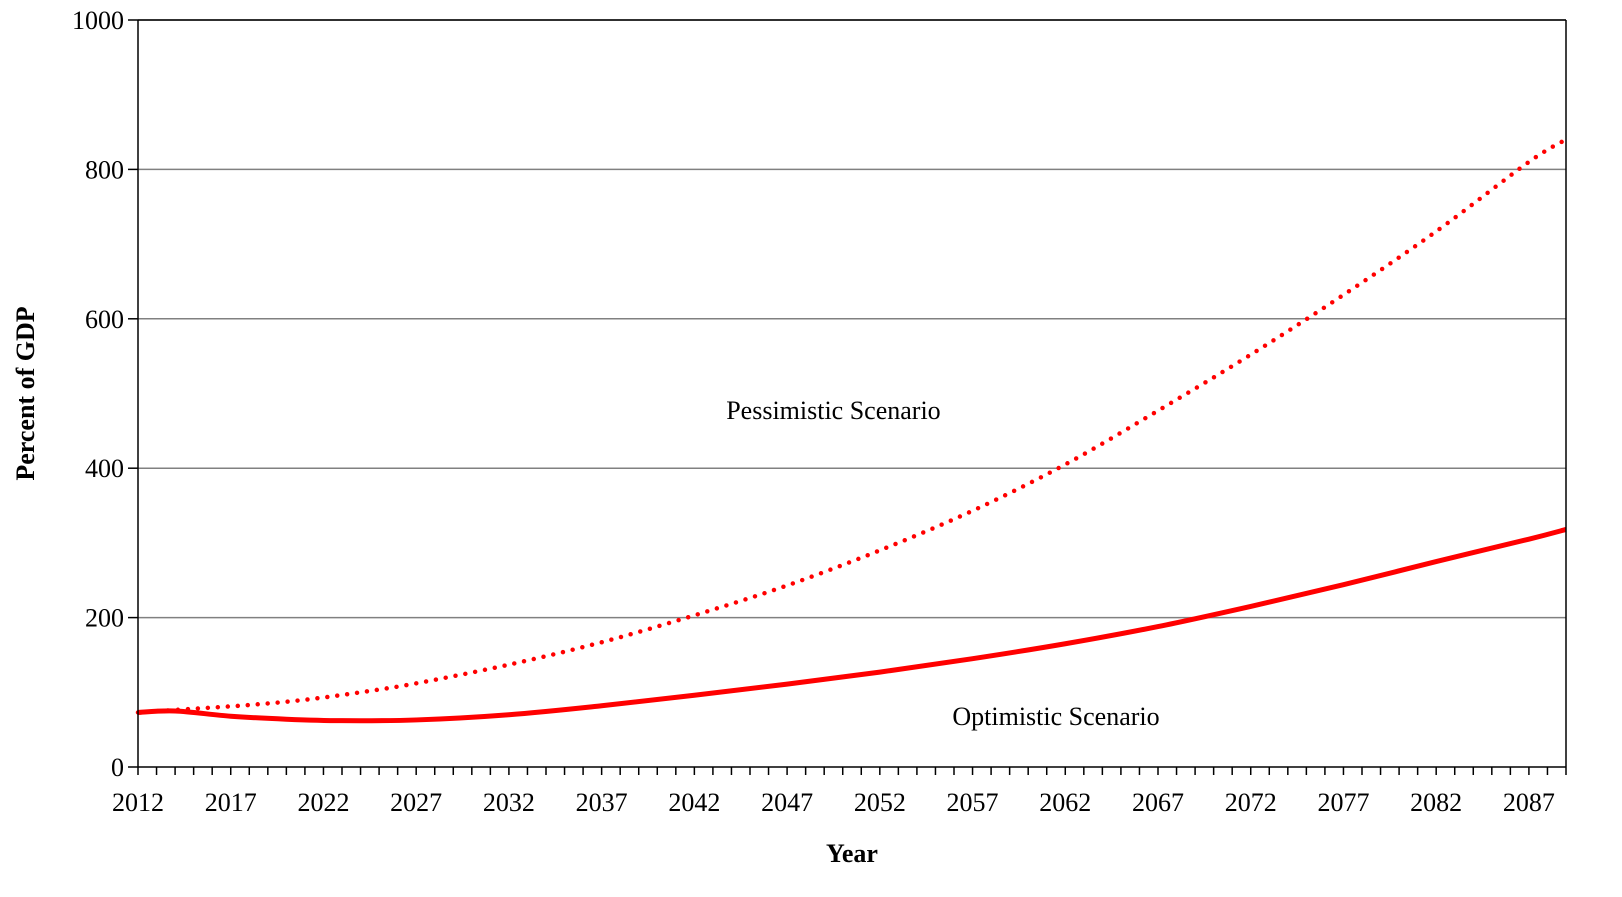 The width and height of the screenshot is (1622, 897). What do you see at coordinates (509, 802) in the screenshot?
I see `x-tick-label: 2032` at bounding box center [509, 802].